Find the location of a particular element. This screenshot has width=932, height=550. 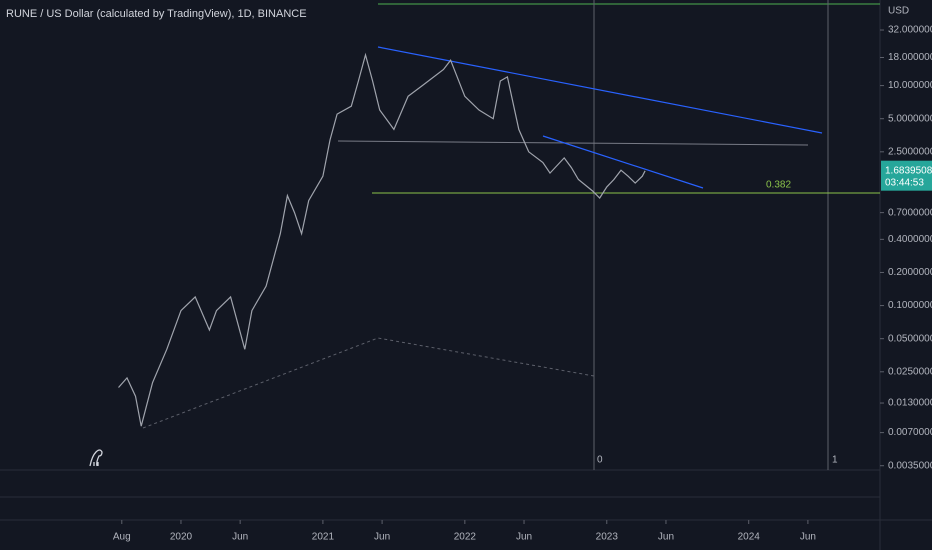

y-tick-label: 0.0500000 is located at coordinates (910, 338).